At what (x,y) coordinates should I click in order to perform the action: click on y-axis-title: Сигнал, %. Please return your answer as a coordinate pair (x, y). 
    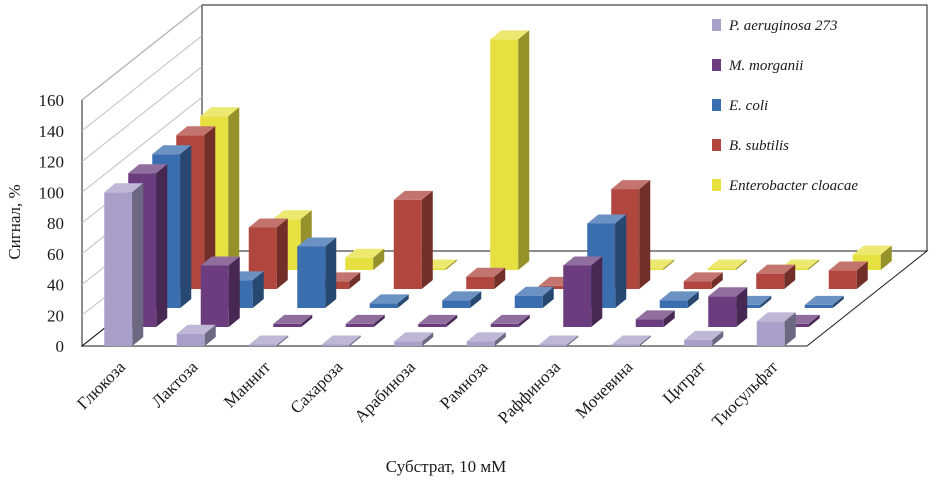
    Looking at the image, I should click on (14, 221).